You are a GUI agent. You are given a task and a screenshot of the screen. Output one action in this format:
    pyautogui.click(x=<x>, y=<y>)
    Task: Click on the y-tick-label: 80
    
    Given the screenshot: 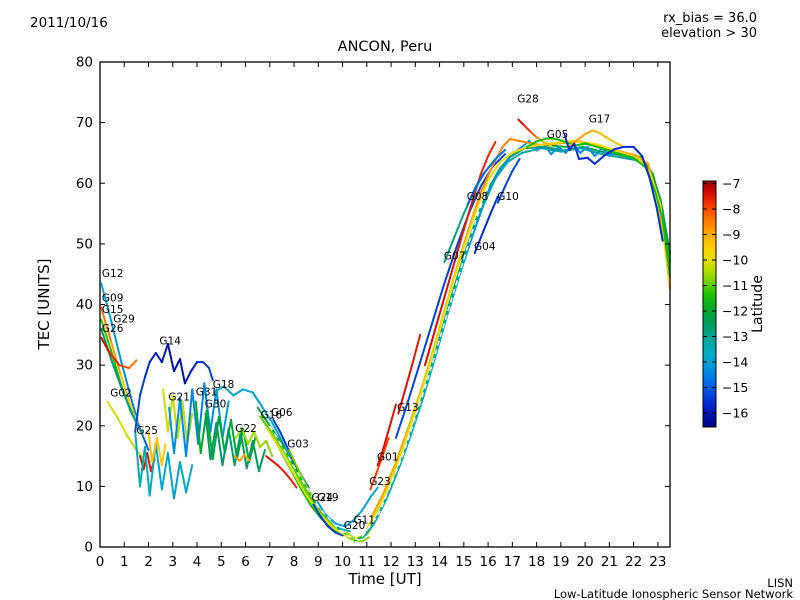 What is the action you would take?
    pyautogui.click(x=84, y=63)
    